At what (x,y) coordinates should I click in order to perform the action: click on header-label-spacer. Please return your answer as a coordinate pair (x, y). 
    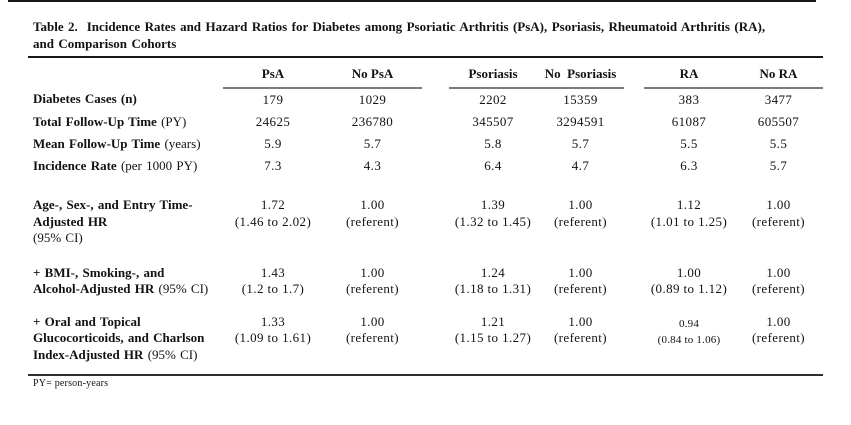
    Looking at the image, I should click on (125, 75).